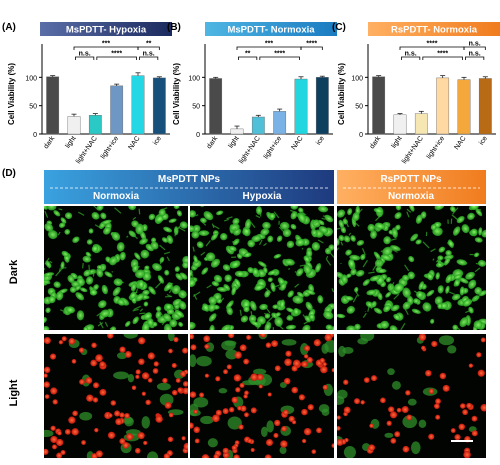 This screenshot has height=465, width=500. I want to click on chart-title: MsPDTT- Normoxia, so click(271, 30).